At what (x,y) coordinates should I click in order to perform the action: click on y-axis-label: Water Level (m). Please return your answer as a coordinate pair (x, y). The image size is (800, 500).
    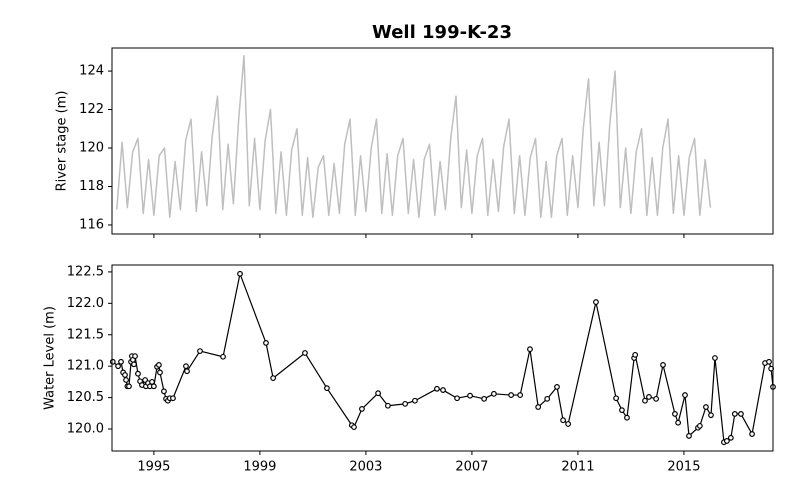
    Looking at the image, I should click on (50, 358).